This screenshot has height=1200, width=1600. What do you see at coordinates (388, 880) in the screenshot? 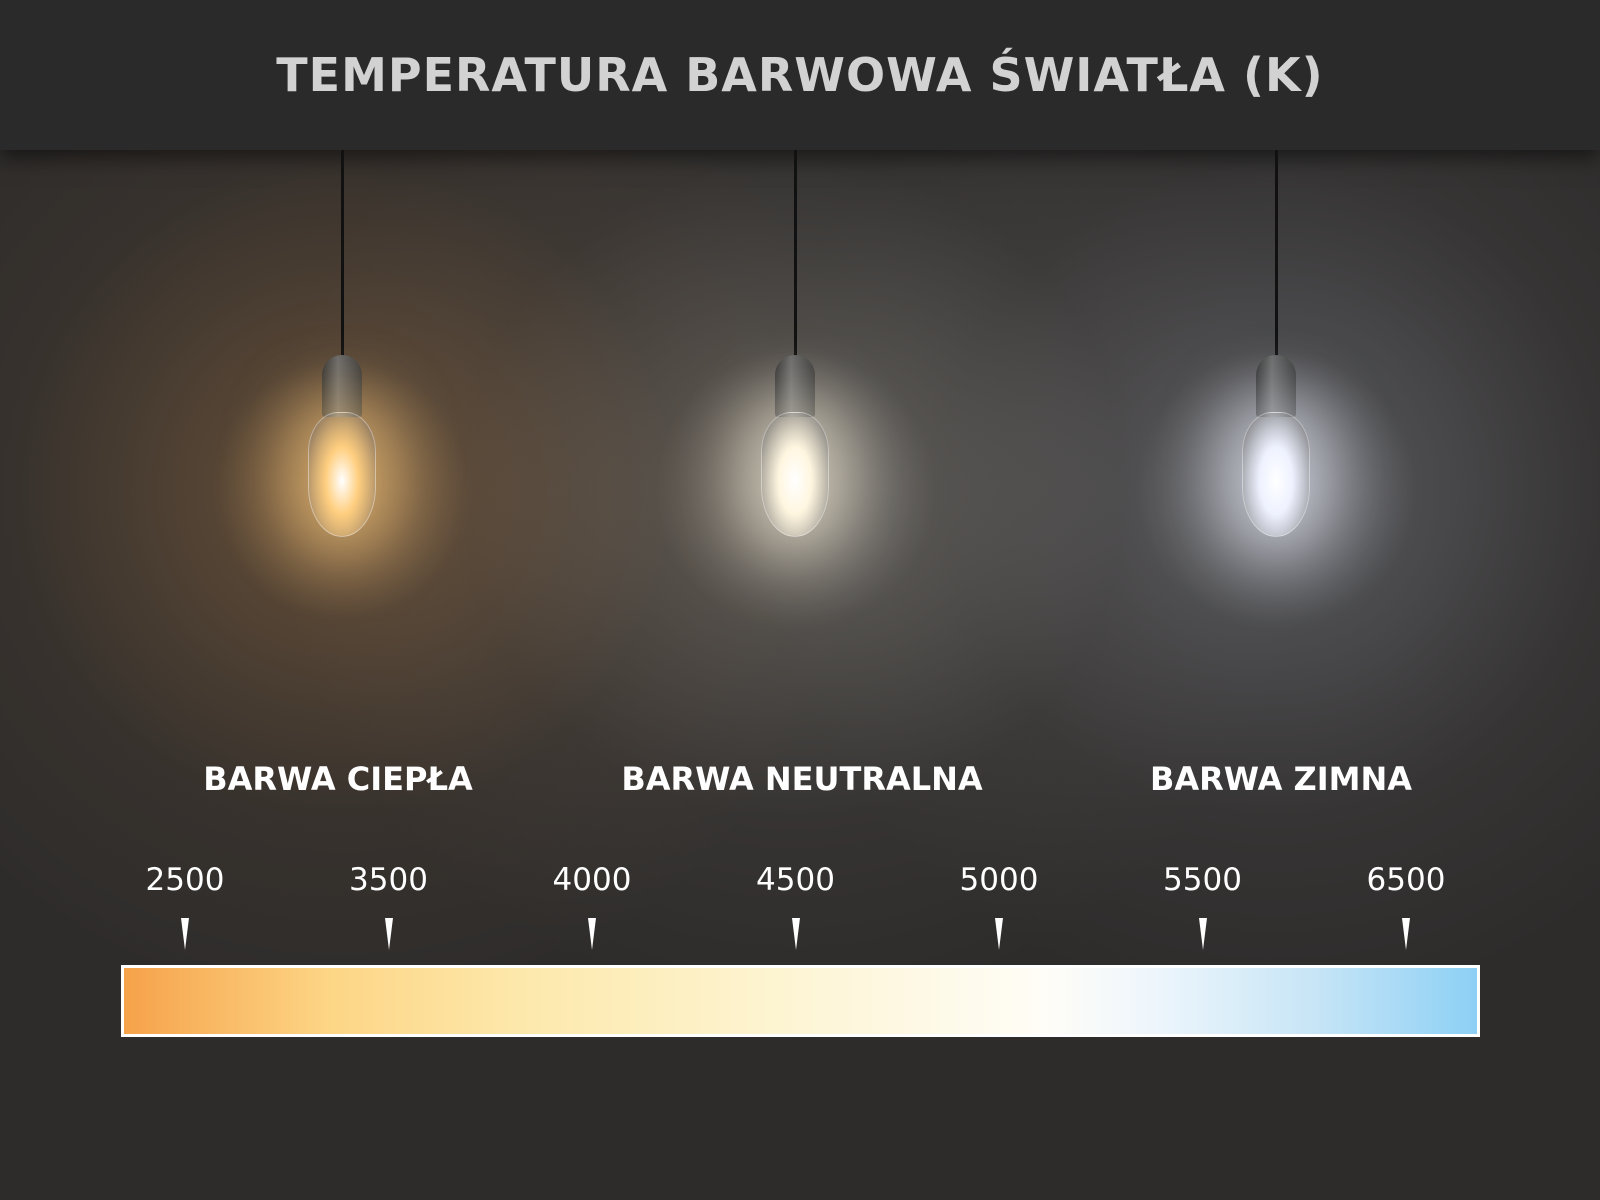
I see `tick-label: 3500` at bounding box center [388, 880].